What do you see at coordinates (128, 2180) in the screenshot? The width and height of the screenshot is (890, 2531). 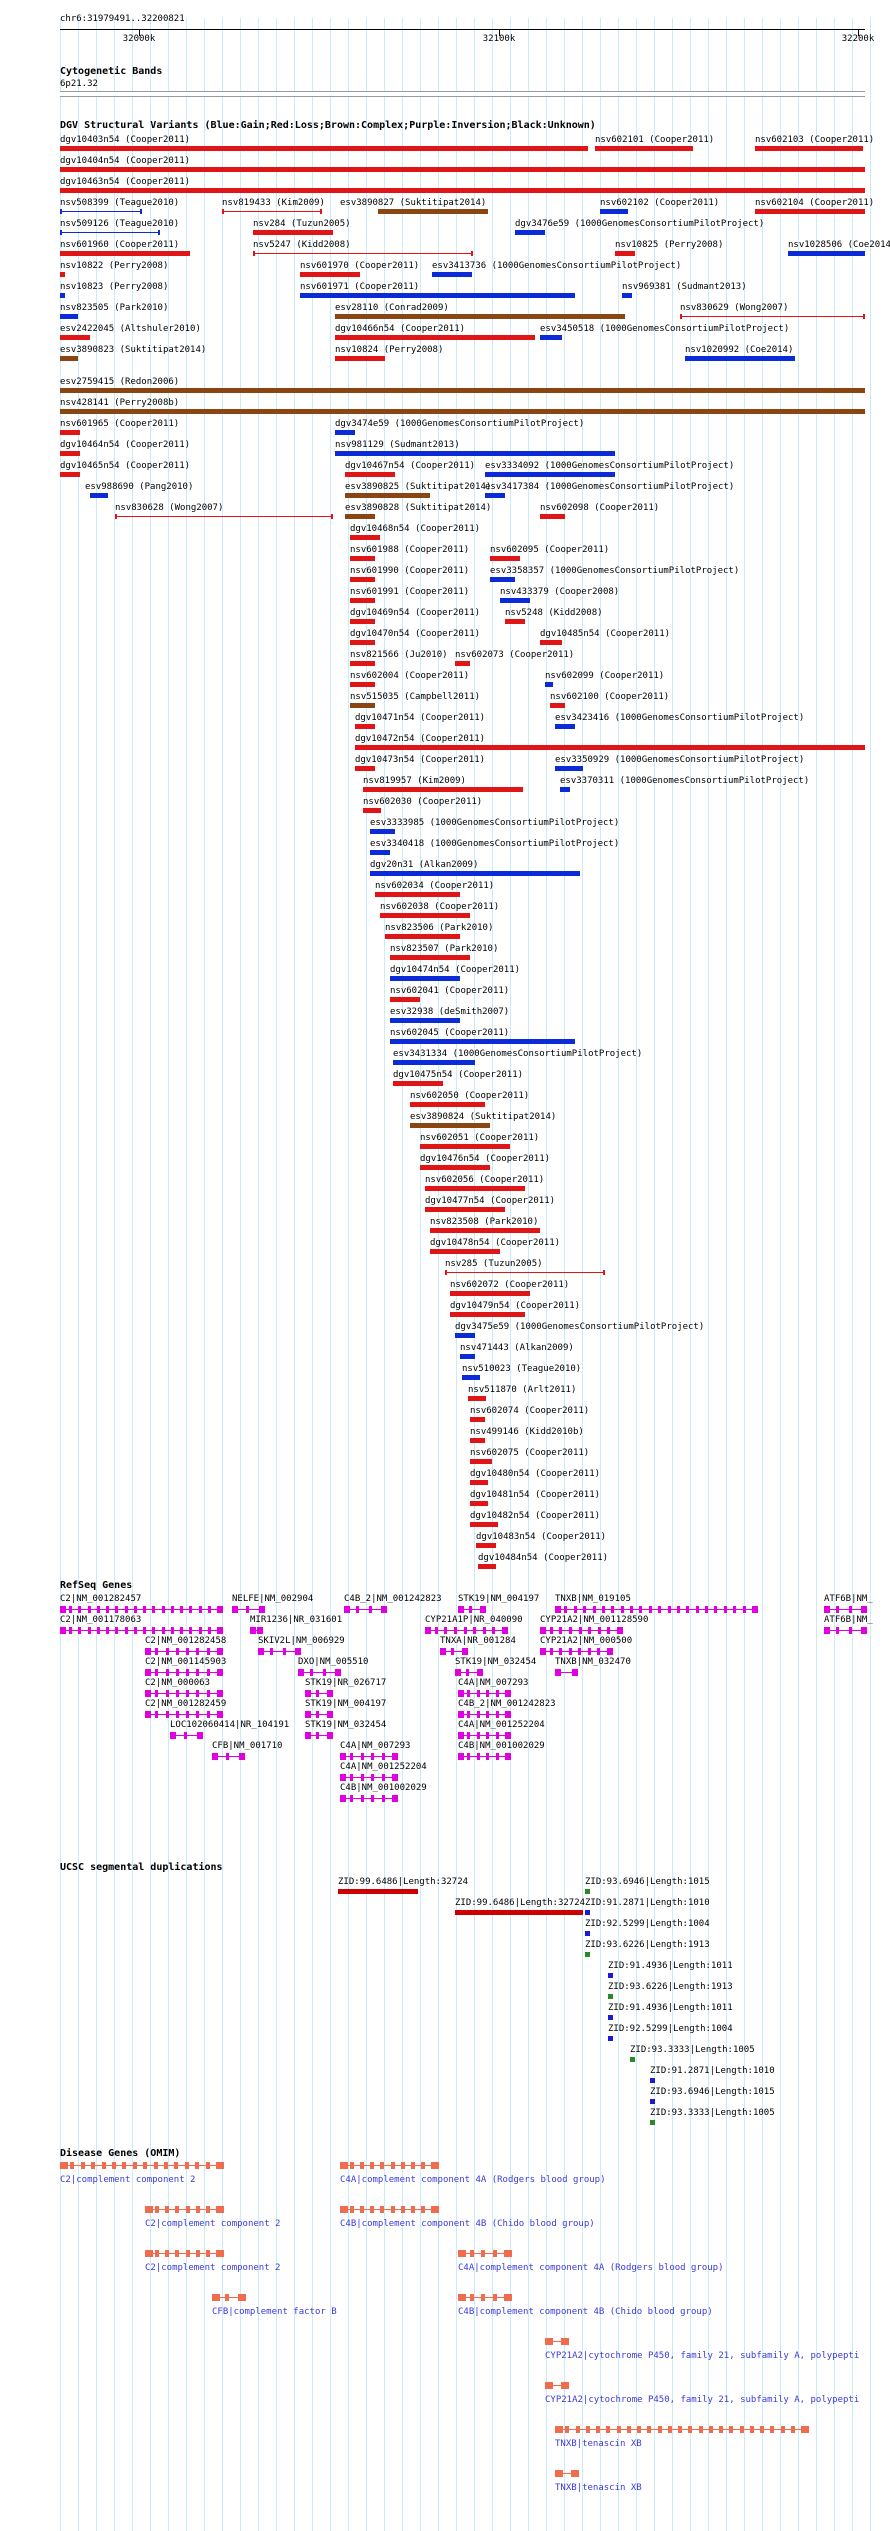 I see `disease-label: C2|complement component 2` at bounding box center [128, 2180].